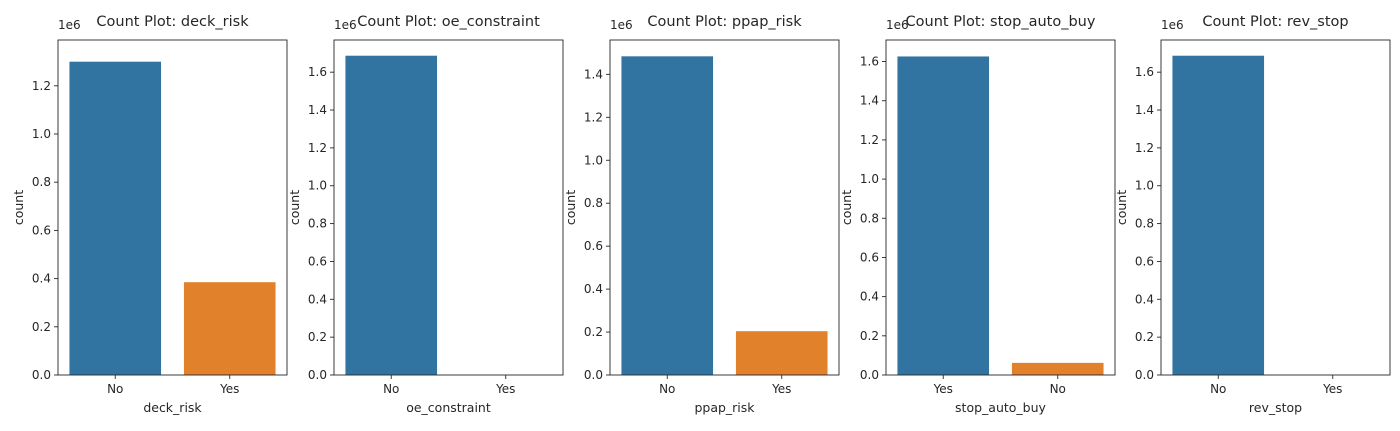 This screenshot has height=431, width=1400. I want to click on x-axis-label: oe_constraint, so click(448, 407).